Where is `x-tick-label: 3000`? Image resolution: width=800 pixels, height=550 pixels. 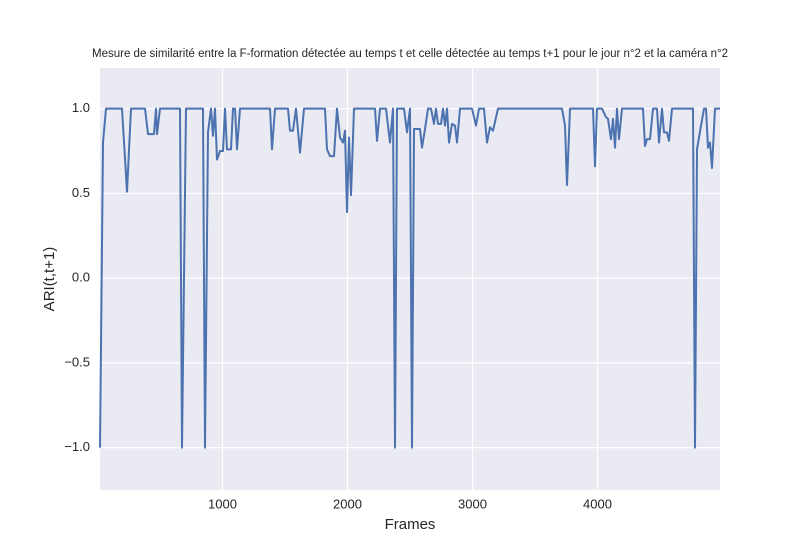 x-tick-label: 3000 is located at coordinates (472, 503).